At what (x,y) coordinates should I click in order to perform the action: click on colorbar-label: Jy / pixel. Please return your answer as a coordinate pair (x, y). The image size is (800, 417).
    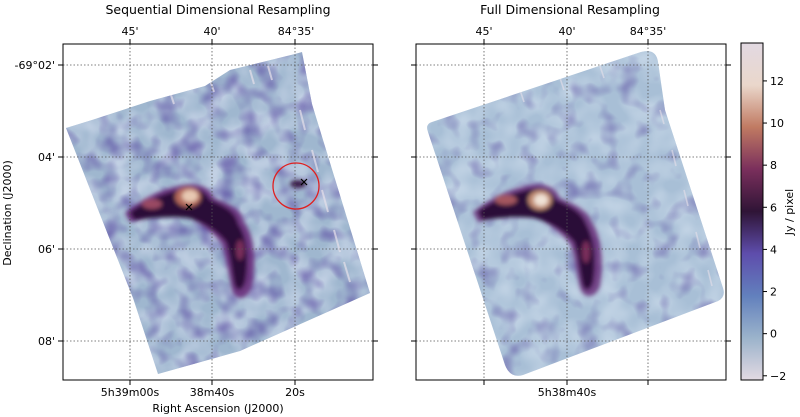
    Looking at the image, I should click on (789, 213).